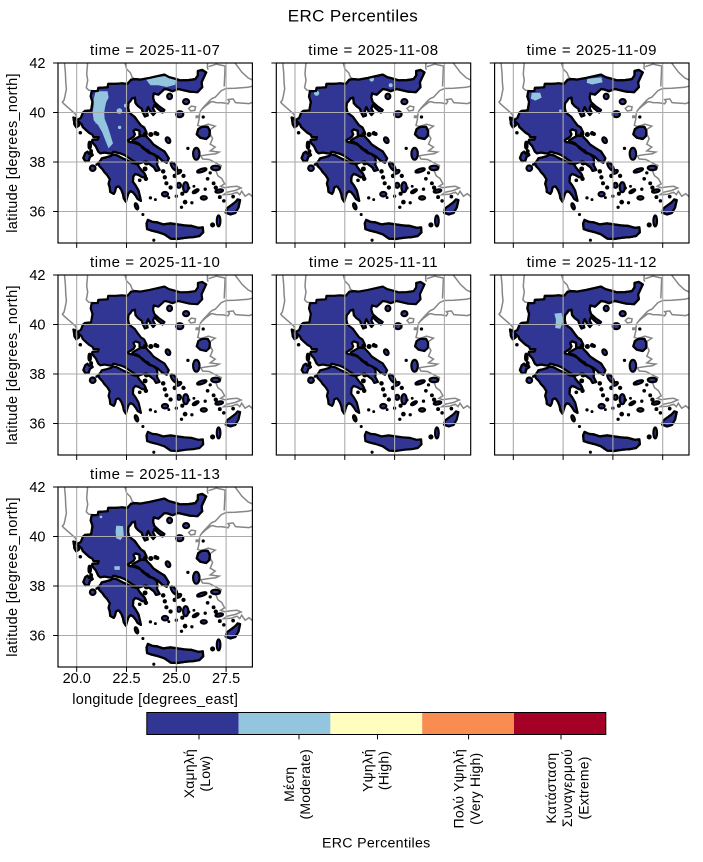 This screenshot has width=703, height=862. What do you see at coordinates (368, 770) in the screenshot?
I see `svg-text: Υψηλή` at bounding box center [368, 770].